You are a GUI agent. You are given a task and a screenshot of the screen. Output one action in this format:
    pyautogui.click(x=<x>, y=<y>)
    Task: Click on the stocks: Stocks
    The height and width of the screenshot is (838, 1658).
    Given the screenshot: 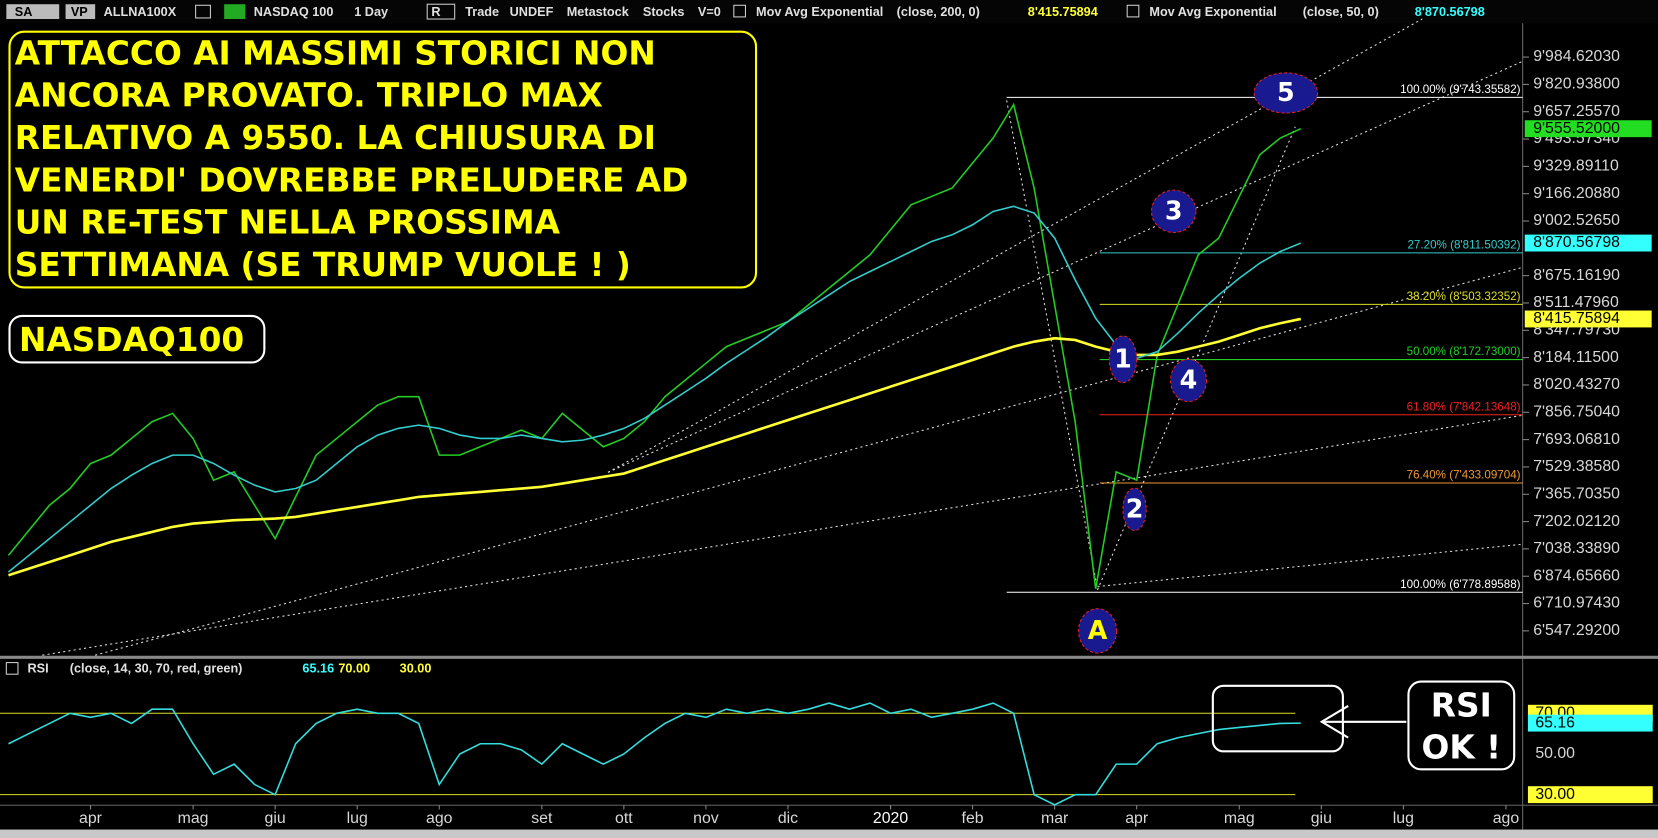 What is the action you would take?
    pyautogui.click(x=664, y=12)
    